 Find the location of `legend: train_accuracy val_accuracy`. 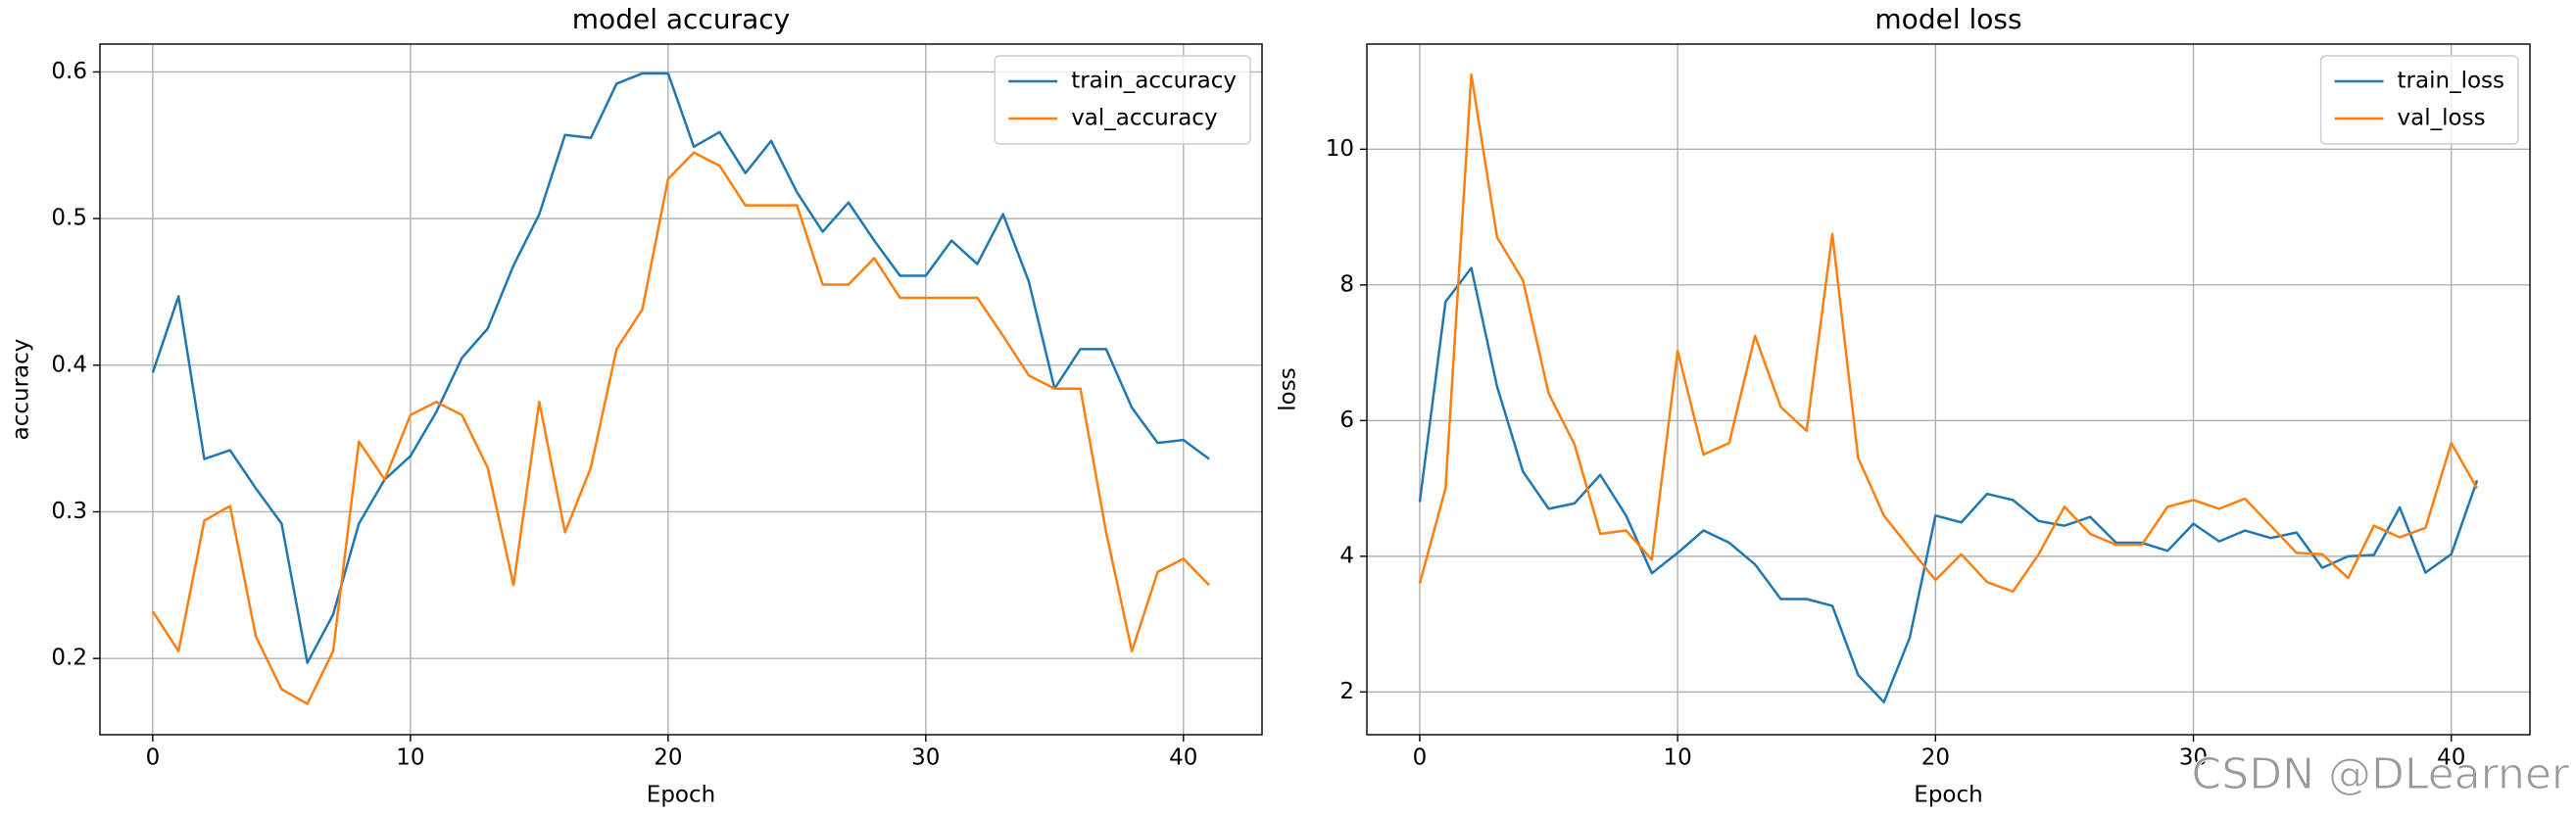

legend: train_accuracy val_accuracy is located at coordinates (1122, 100).